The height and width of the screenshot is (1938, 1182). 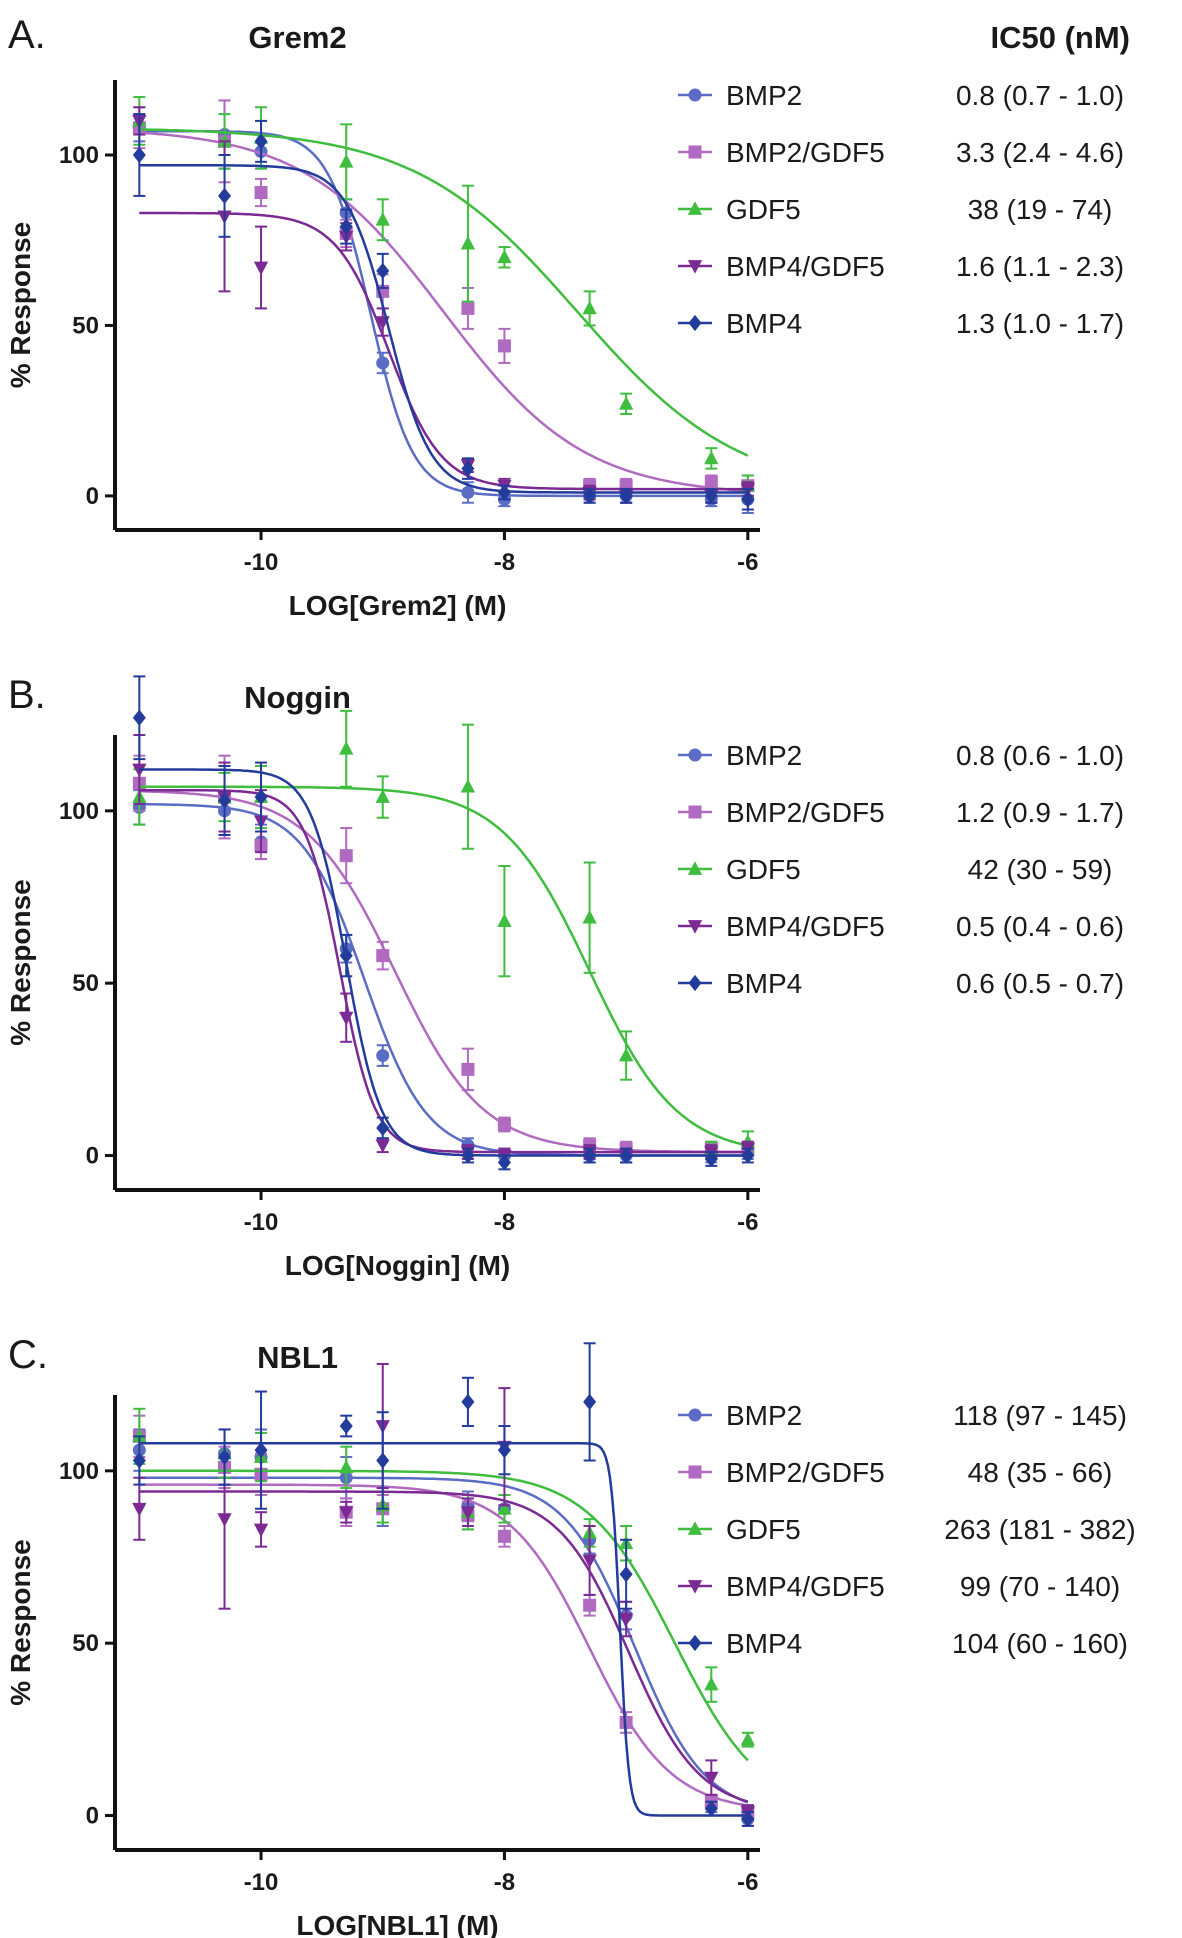 What do you see at coordinates (297, 37) in the screenshot?
I see `chart-title: Grem2` at bounding box center [297, 37].